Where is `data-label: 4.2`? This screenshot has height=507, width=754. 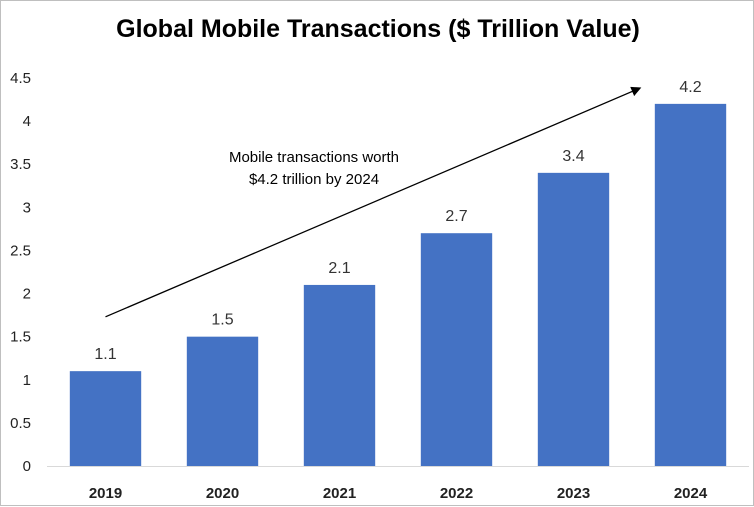 data-label: 4.2 is located at coordinates (690, 87).